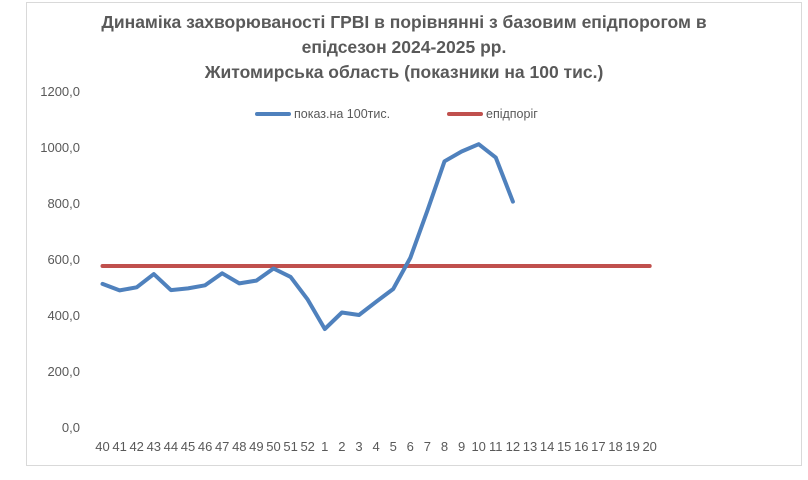  I want to click on x-tick-label: 7, so click(427, 446).